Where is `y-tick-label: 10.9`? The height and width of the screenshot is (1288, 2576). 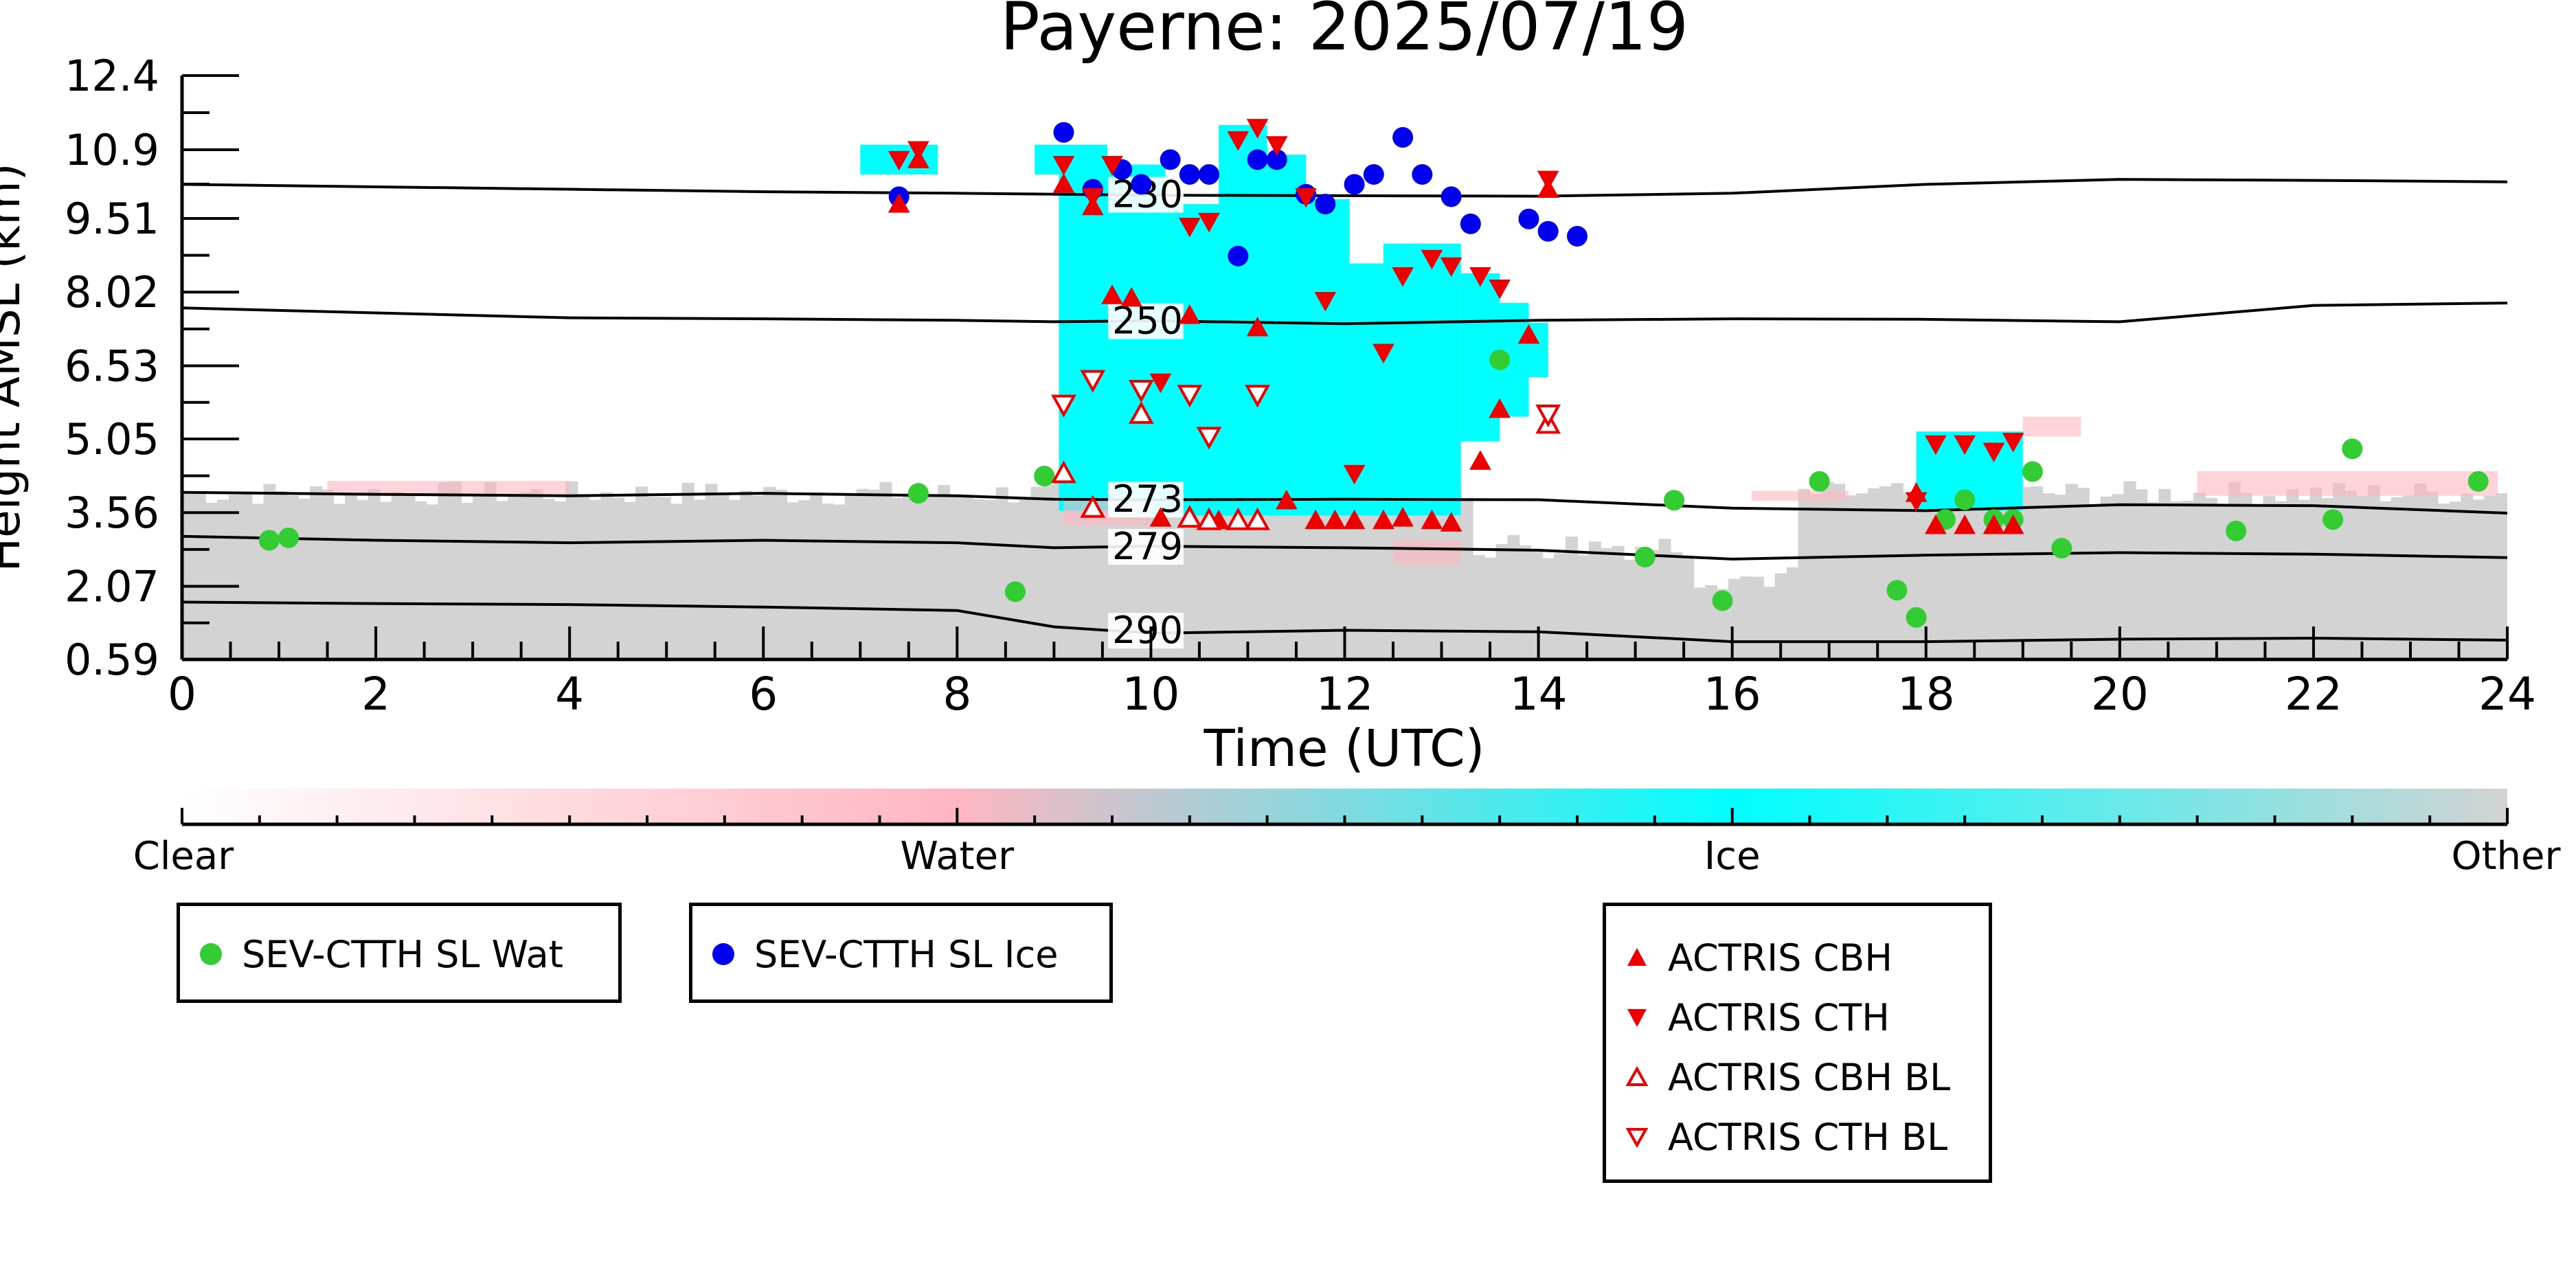
y-tick-label: 10.9 is located at coordinates (112, 150).